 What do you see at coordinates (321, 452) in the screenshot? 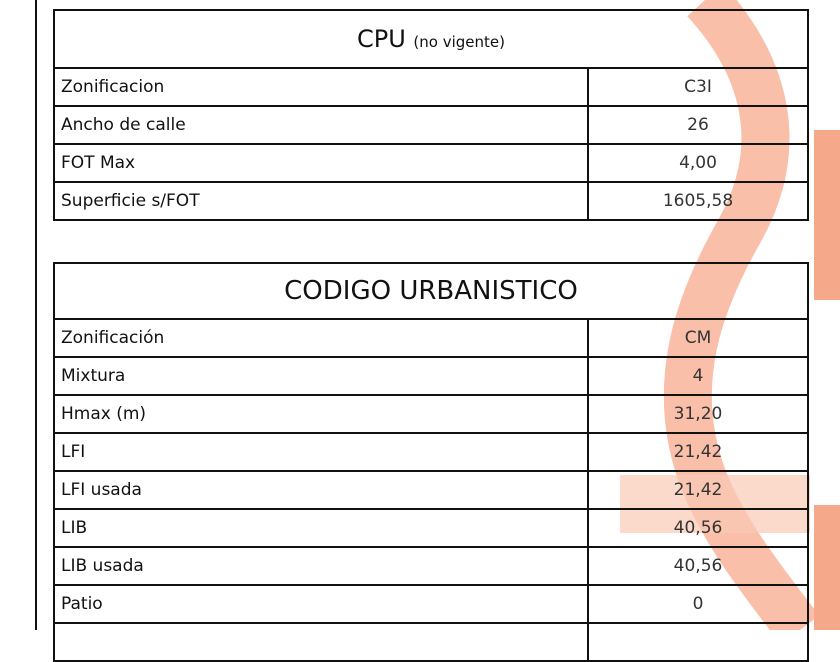
I see `row-label: LFI` at bounding box center [321, 452].